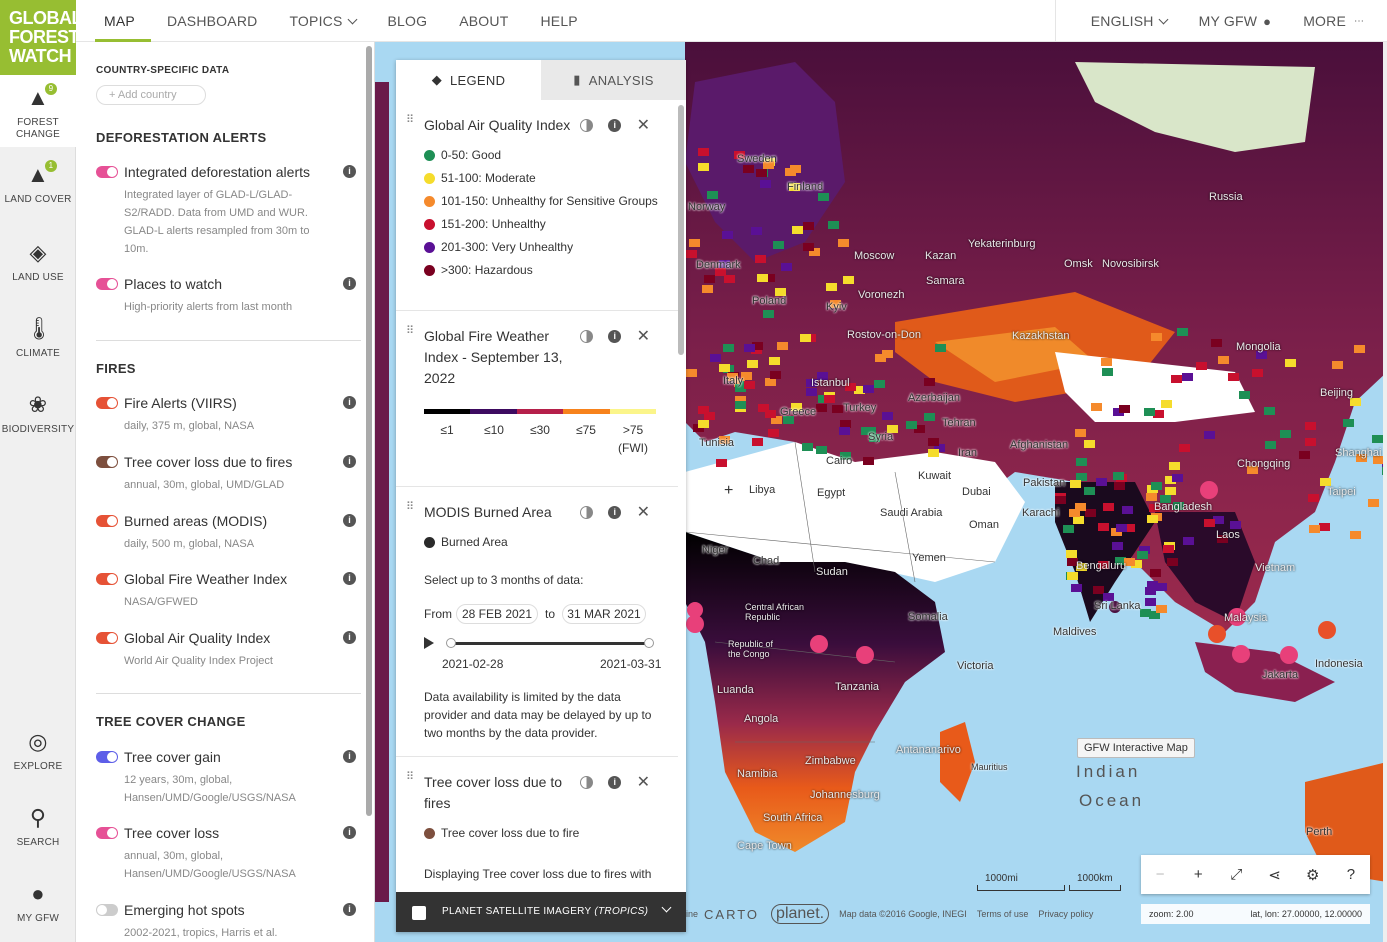 This screenshot has width=1387, height=942. What do you see at coordinates (732, 914) in the screenshot?
I see `carto-logo: CARTO` at bounding box center [732, 914].